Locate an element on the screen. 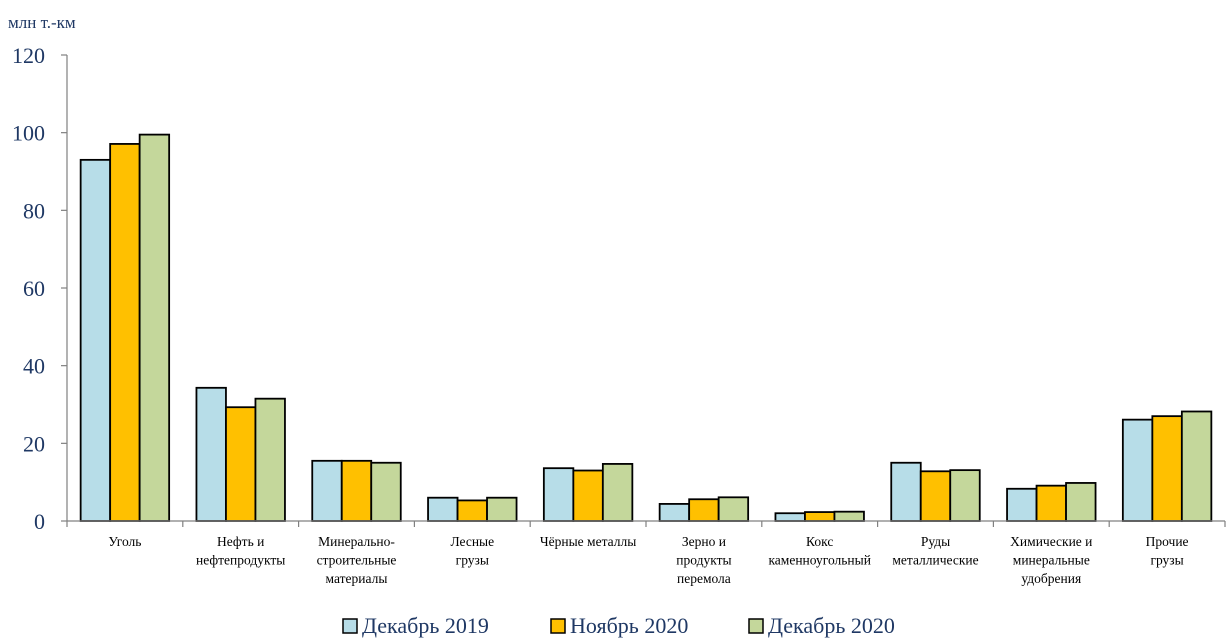 This screenshot has width=1227, height=641. legend: Декабрь 2019 Ноябрь 2020 Декабрь 2020 is located at coordinates (618, 625).